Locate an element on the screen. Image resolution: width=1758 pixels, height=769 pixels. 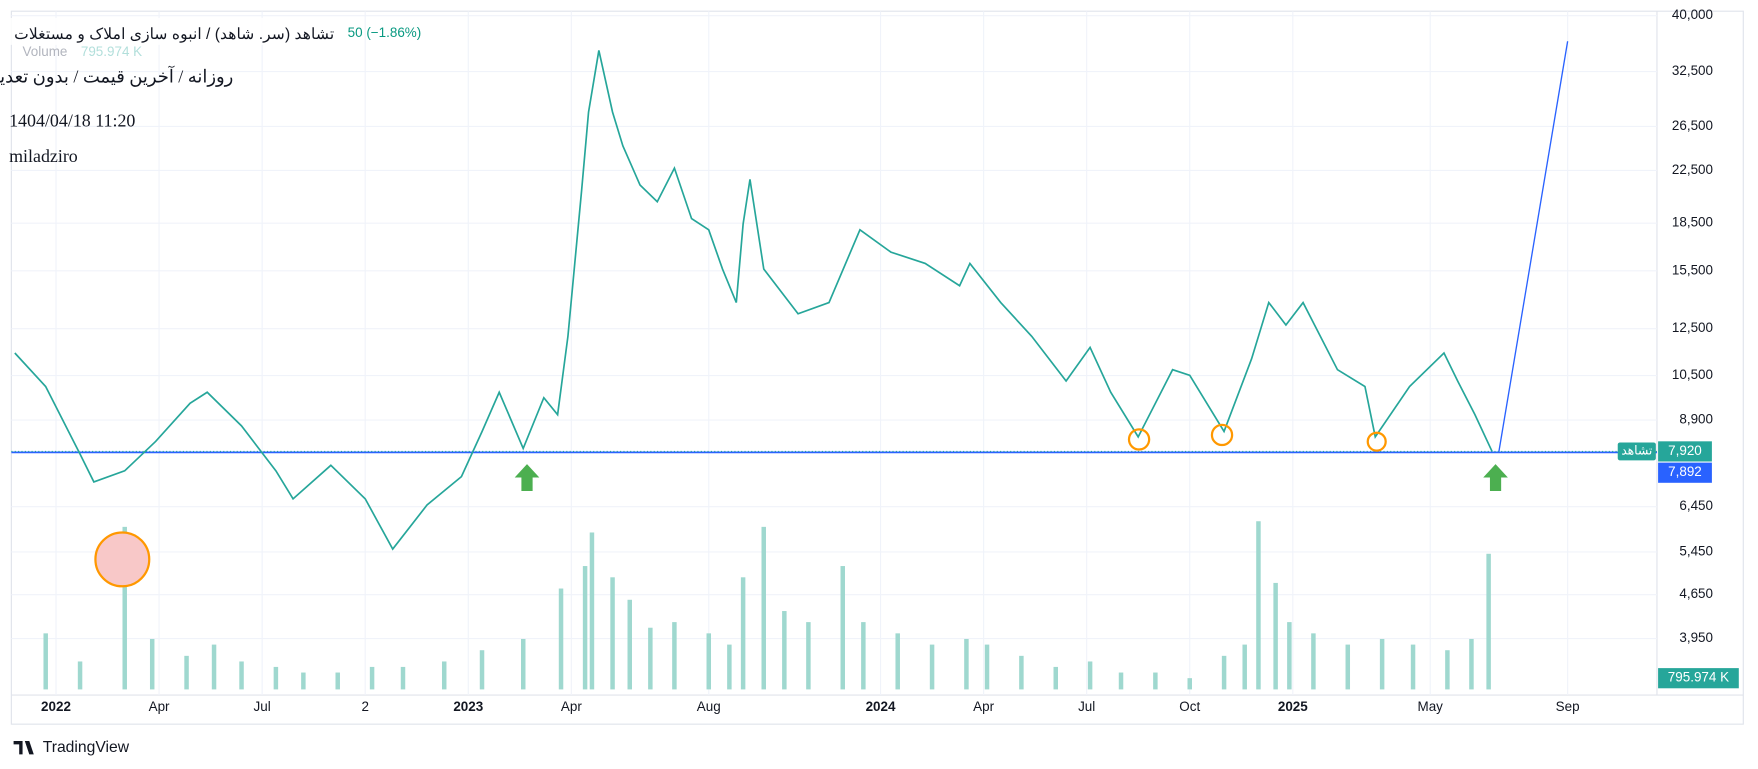
x-tick-label: 2022 is located at coordinates (56, 706).